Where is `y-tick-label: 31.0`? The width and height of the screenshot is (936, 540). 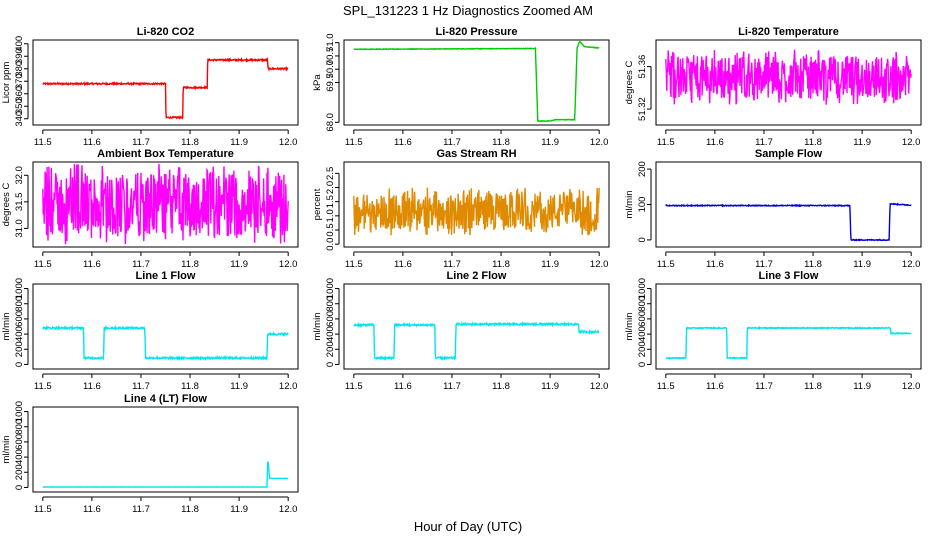
y-tick-label: 31.0 is located at coordinates (19, 228).